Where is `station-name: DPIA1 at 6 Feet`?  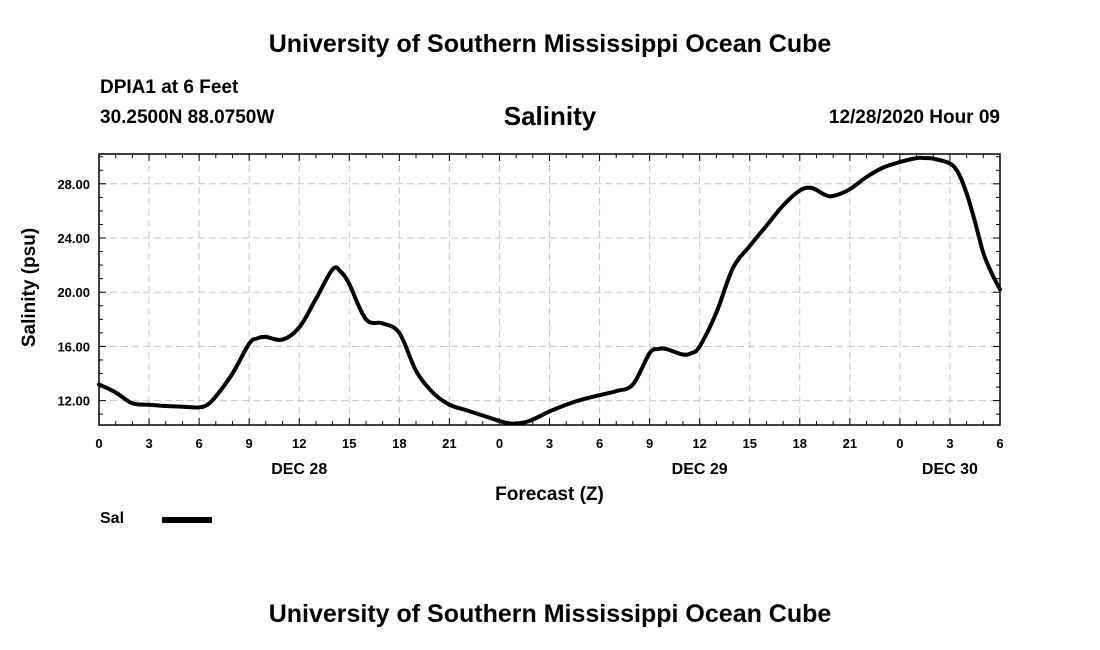
station-name: DPIA1 at 6 Feet is located at coordinates (169, 87).